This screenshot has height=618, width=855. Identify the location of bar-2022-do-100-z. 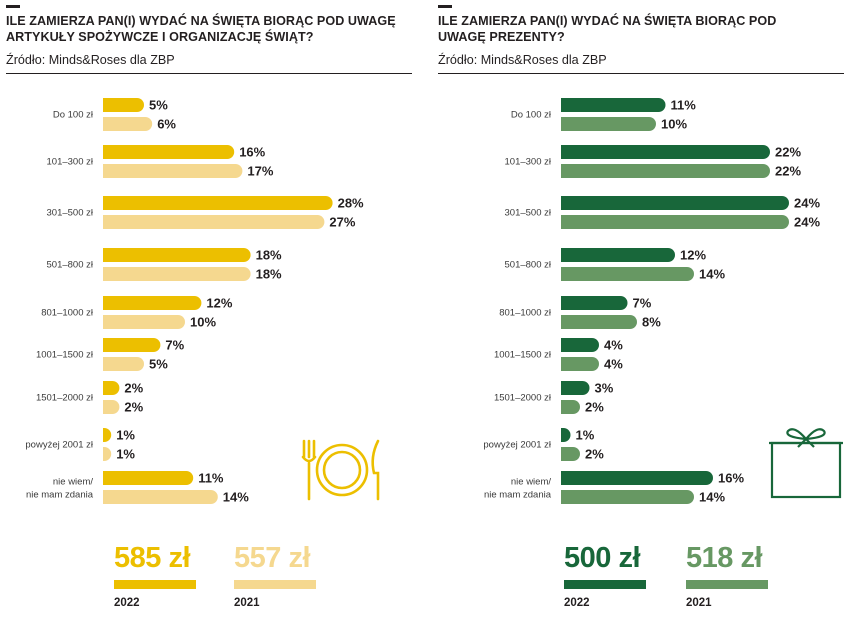
(123, 105).